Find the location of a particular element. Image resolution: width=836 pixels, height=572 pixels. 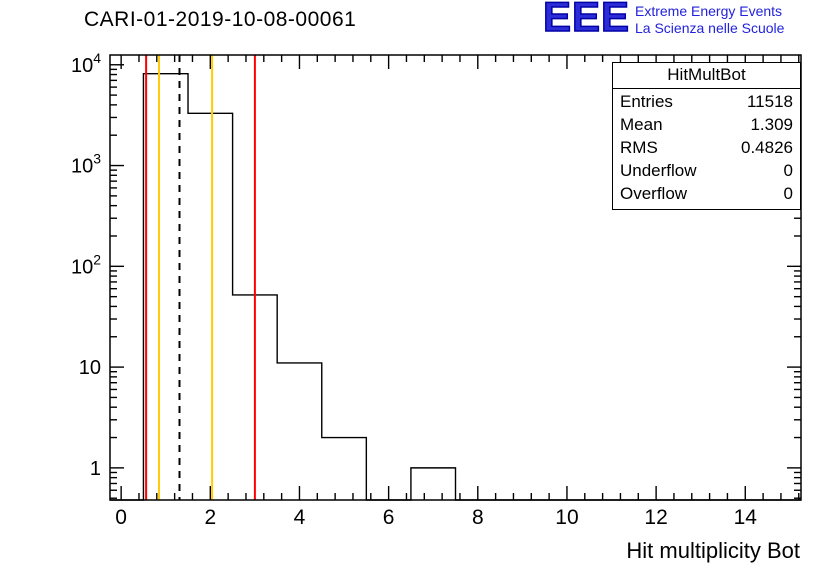

x-tick-label: 8 is located at coordinates (478, 517).